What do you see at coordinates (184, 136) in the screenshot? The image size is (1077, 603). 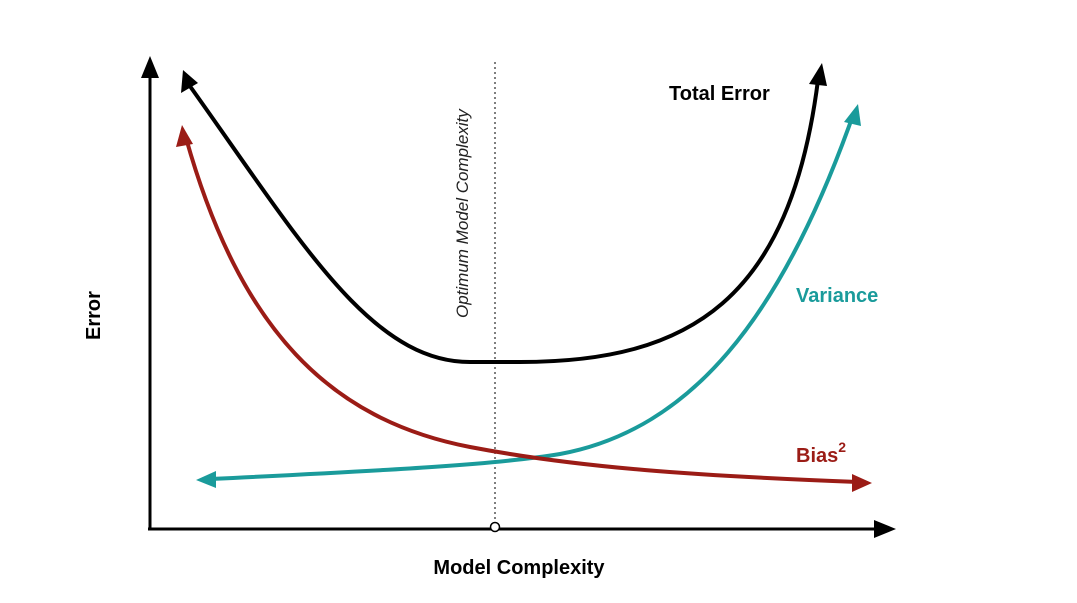 I see `bias-top-arrowhead` at bounding box center [184, 136].